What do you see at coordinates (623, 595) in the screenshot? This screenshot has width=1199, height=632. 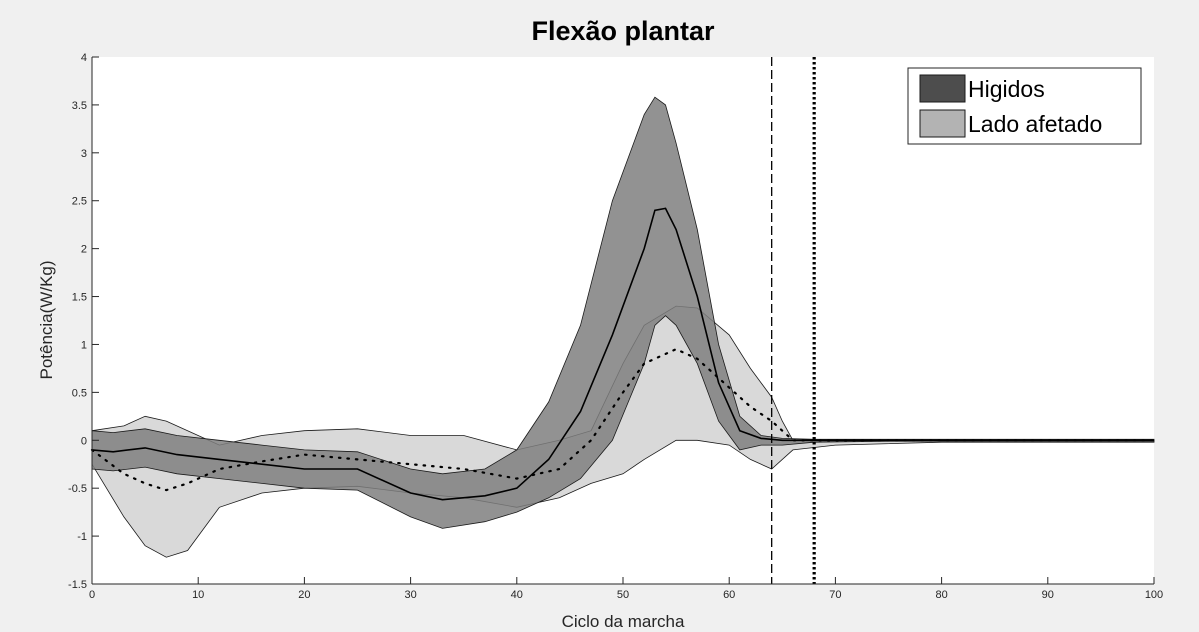 I see `x-tick-label: 50` at bounding box center [623, 595].